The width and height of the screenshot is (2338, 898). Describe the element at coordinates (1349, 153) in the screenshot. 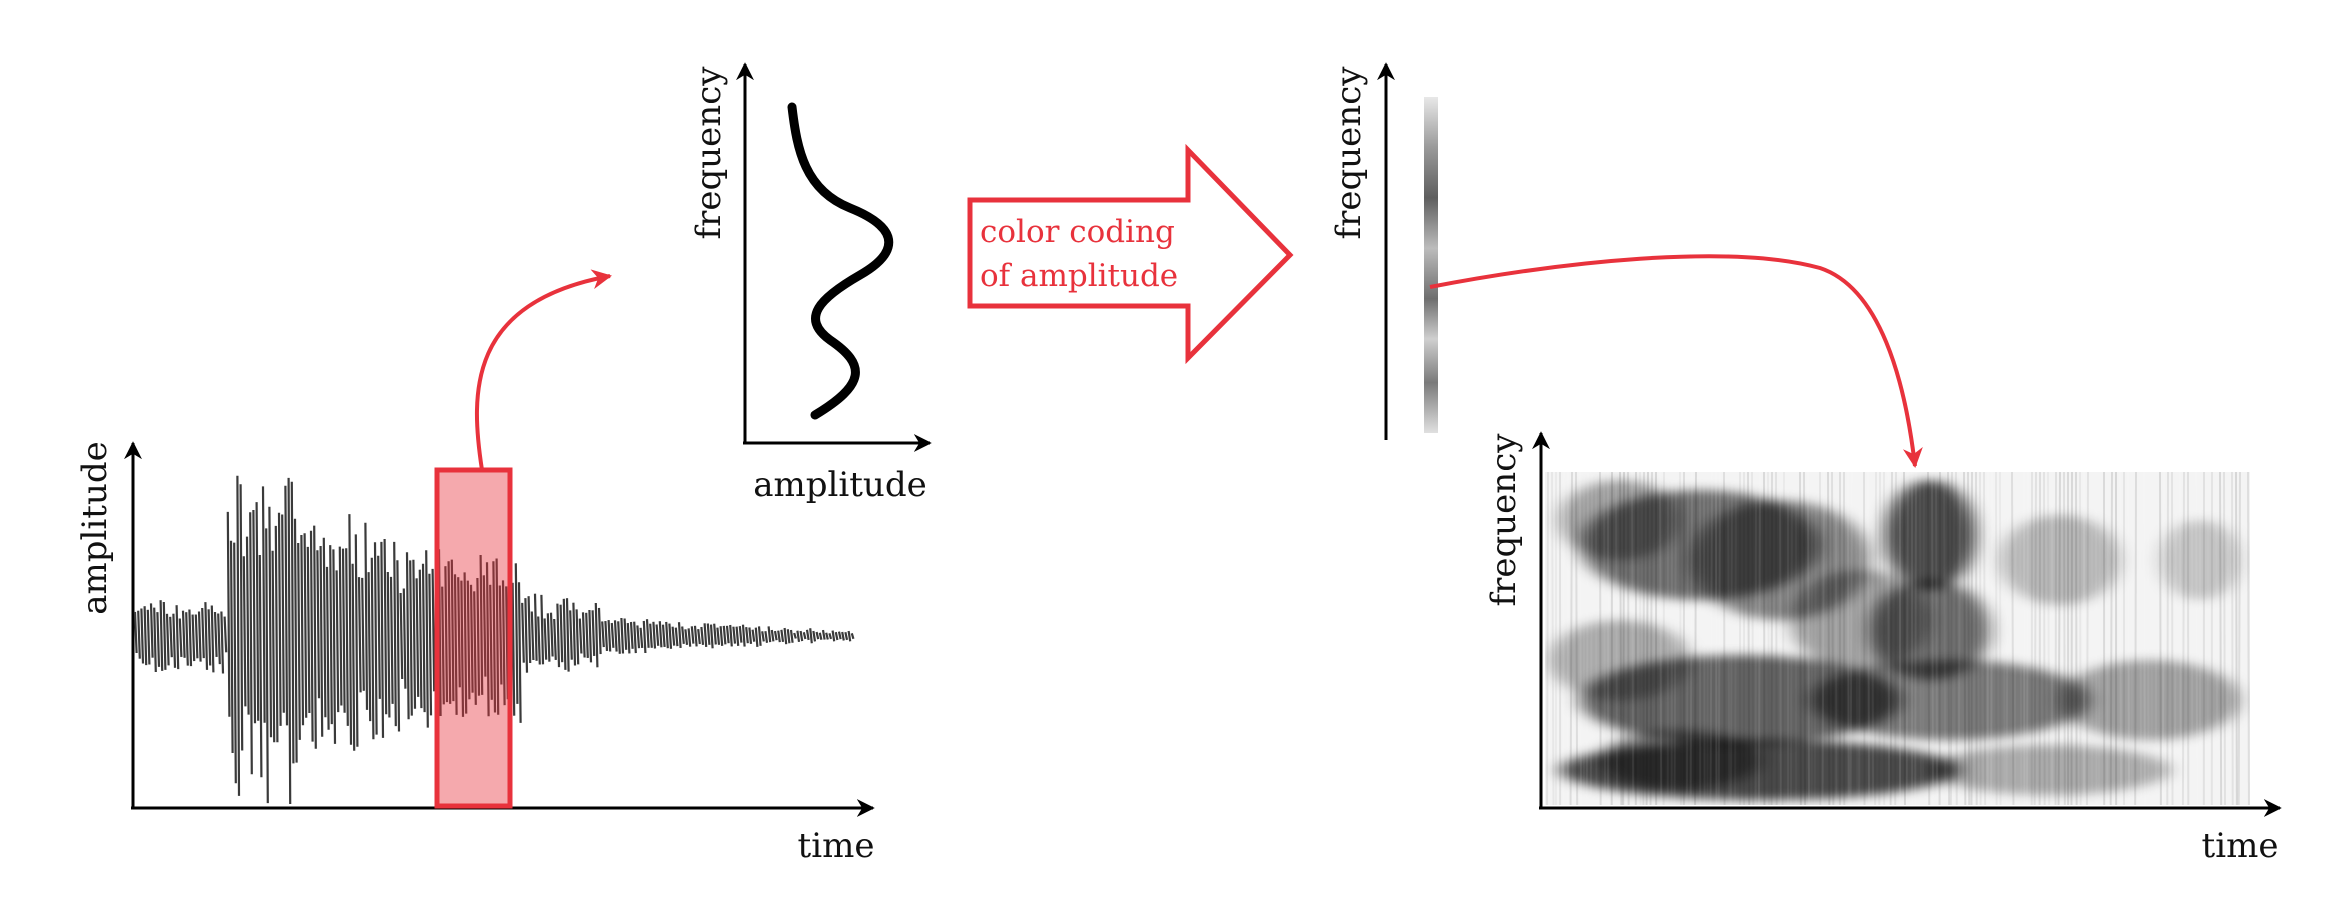

I see `strip-y-label: frequency` at that location.